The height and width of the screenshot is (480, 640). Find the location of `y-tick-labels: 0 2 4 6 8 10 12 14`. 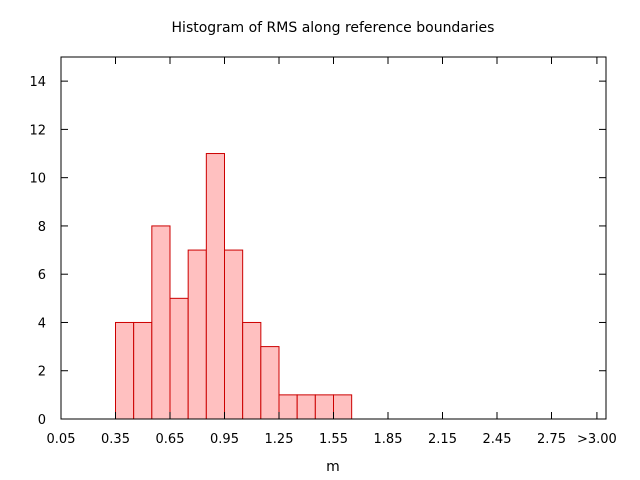

y-tick-labels: 0 2 4 6 8 10 12 14 is located at coordinates (37, 251).